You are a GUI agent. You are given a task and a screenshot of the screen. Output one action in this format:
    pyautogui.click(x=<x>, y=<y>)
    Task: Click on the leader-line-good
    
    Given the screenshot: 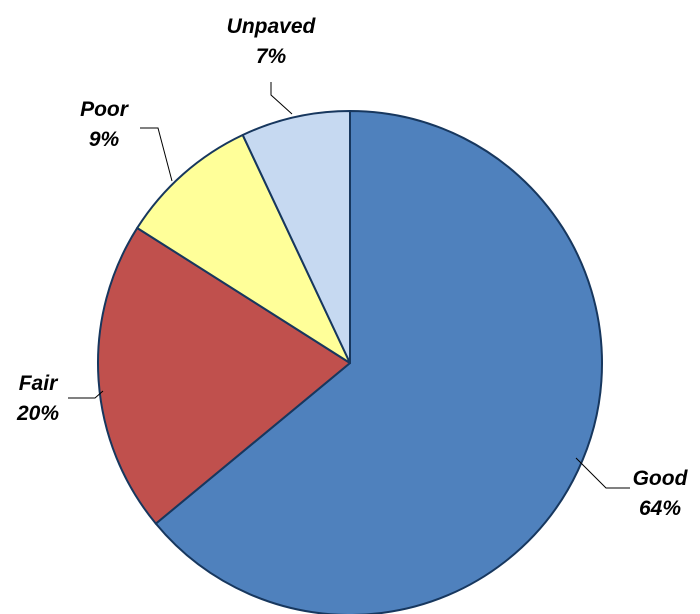 What is the action you would take?
    pyautogui.click(x=602, y=473)
    